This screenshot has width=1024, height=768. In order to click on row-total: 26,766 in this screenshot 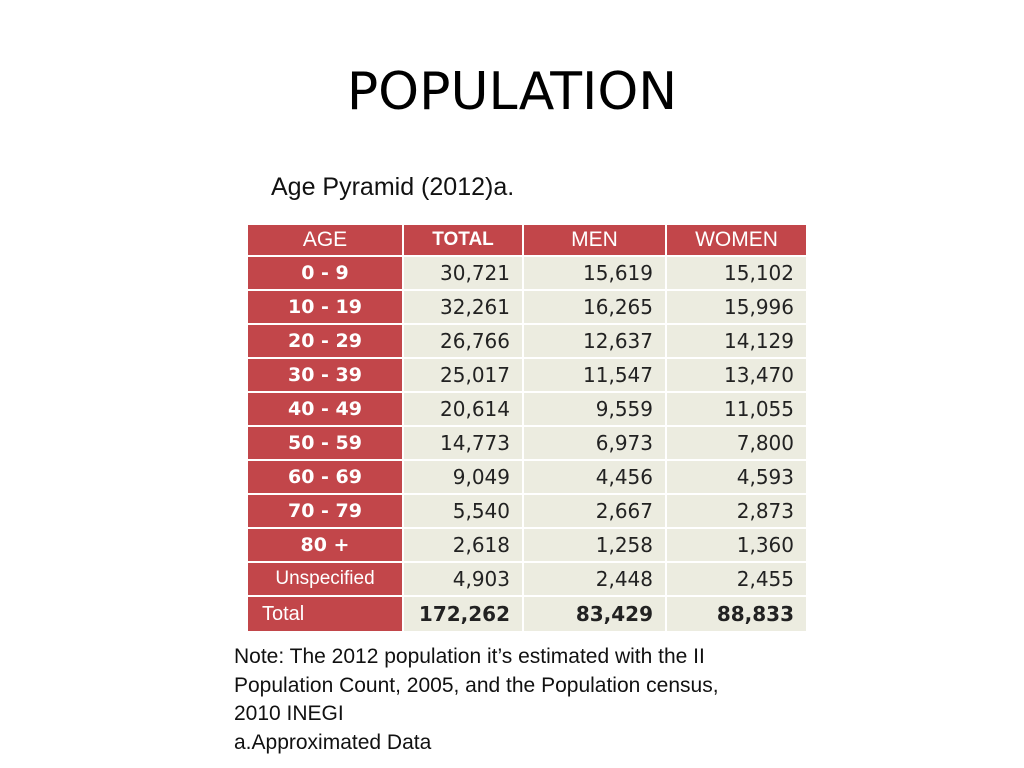, I will do `click(463, 341)`.